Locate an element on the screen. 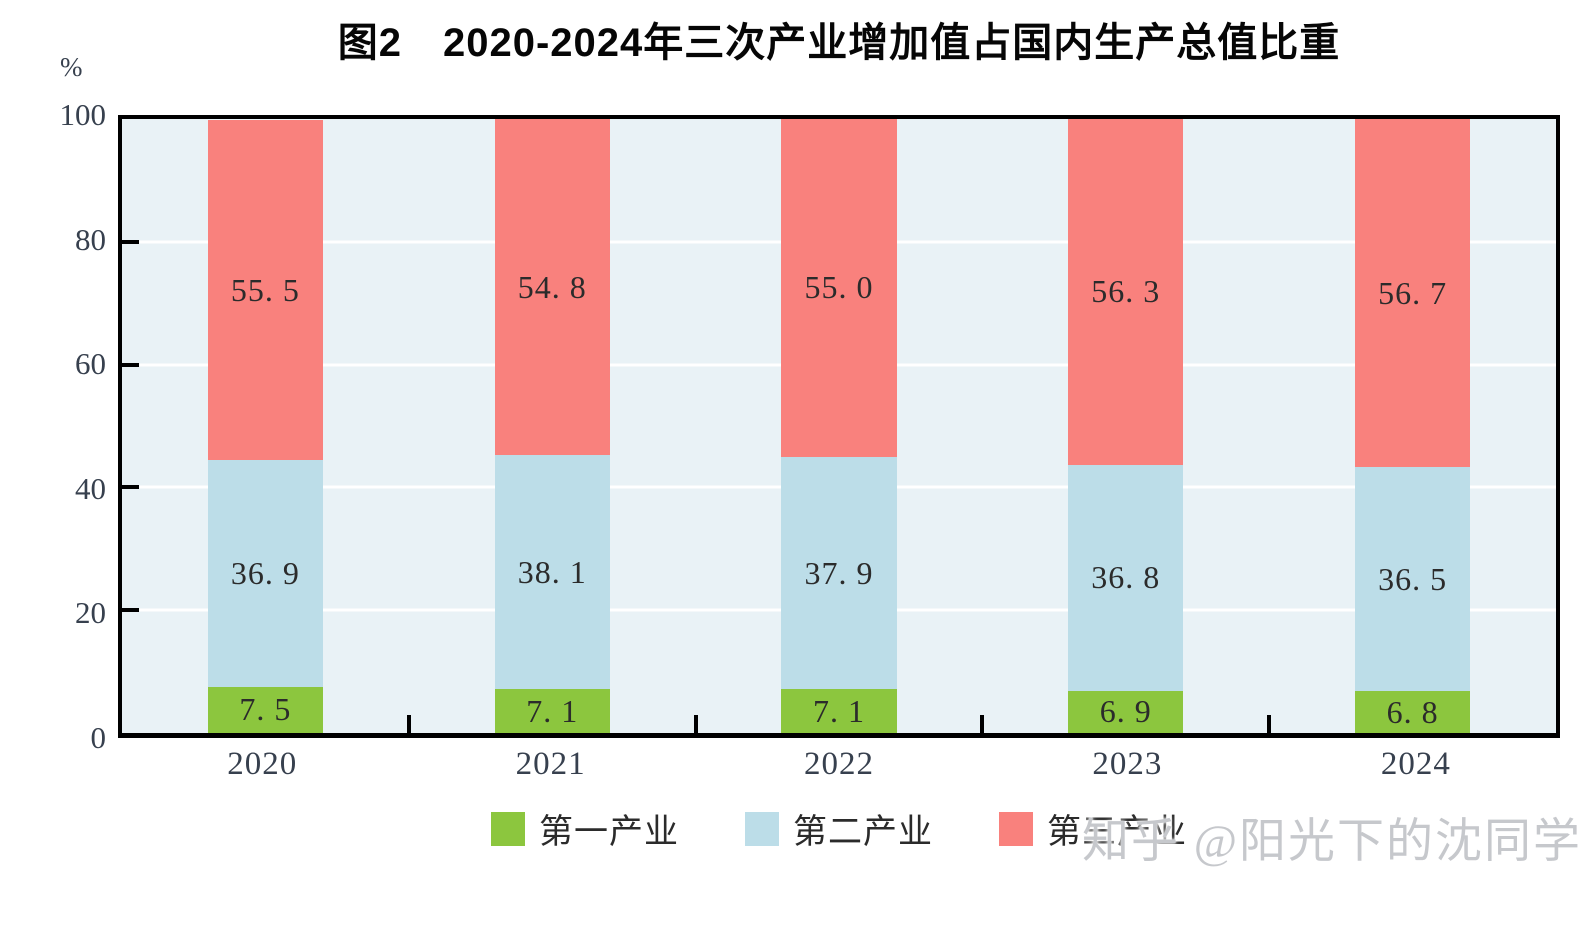 The height and width of the screenshot is (925, 1591). bar-value-label: 36. 5 is located at coordinates (1413, 578).